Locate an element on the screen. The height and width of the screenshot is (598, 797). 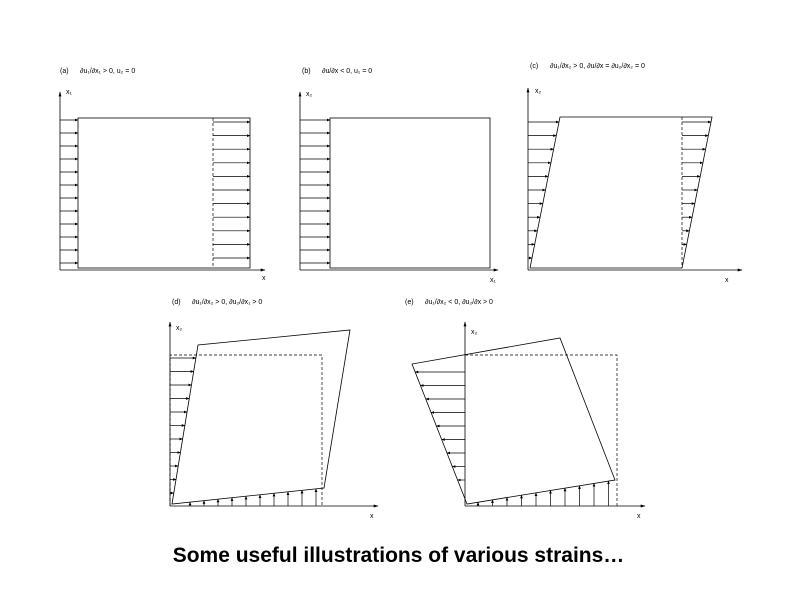
panel-d-condition: ∂u₁/∂x₂ > 0, ∂u₂/∂x₁ > 0 is located at coordinates (227, 302).